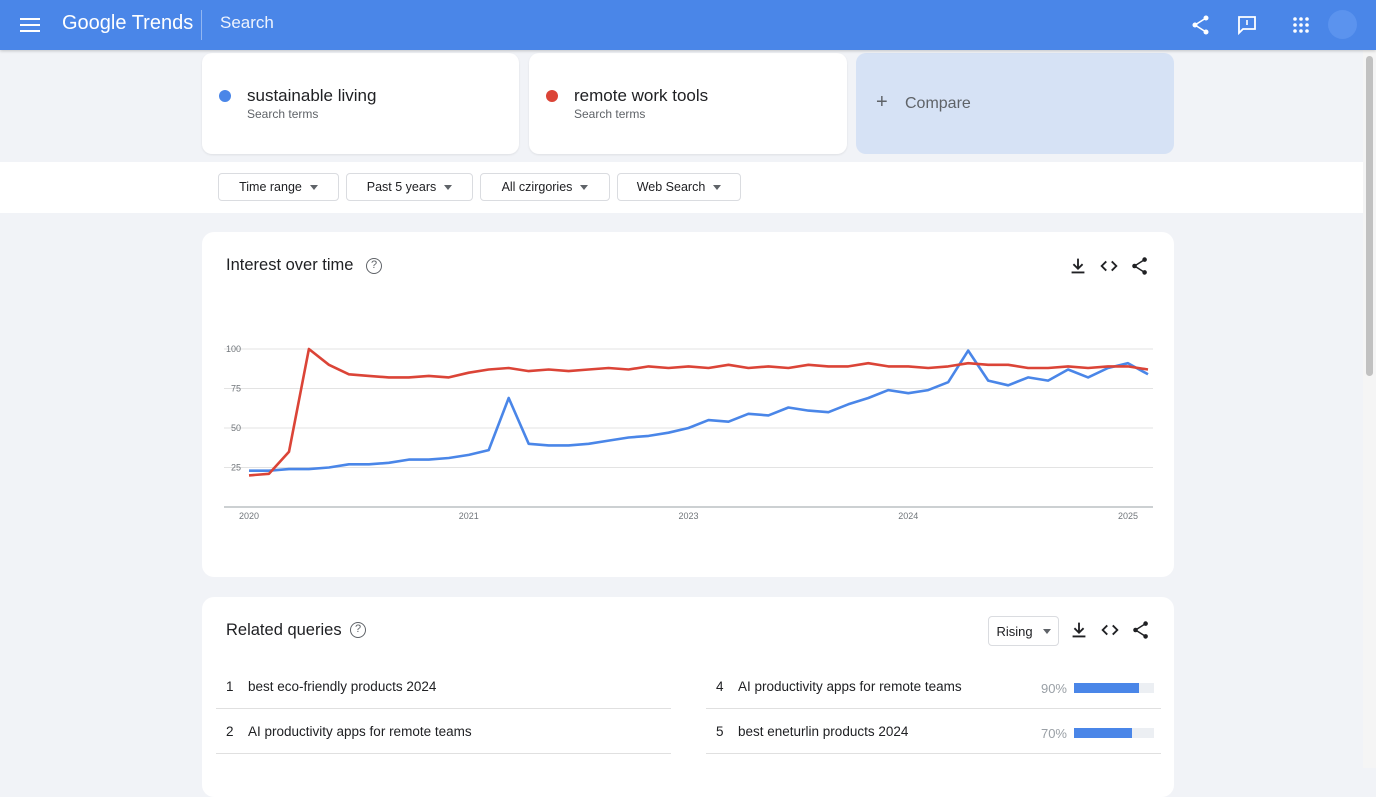 This screenshot has height=797, width=1376. I want to click on term-card-1: sustainable living Search terms, so click(360, 103).